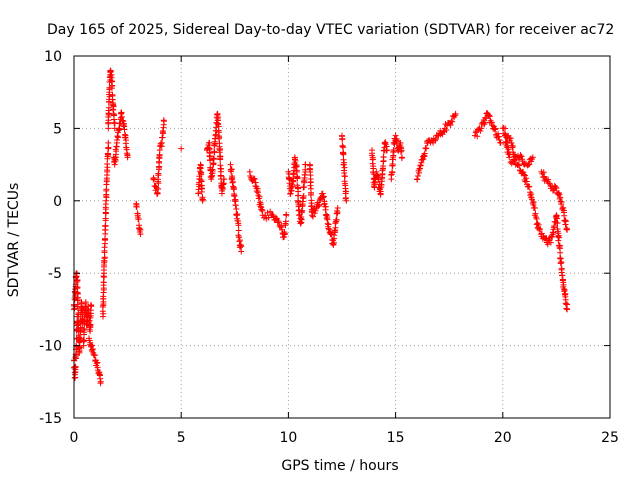 The image size is (640, 480). Describe the element at coordinates (50, 347) in the screenshot. I see `y-tick-label: -10` at that location.